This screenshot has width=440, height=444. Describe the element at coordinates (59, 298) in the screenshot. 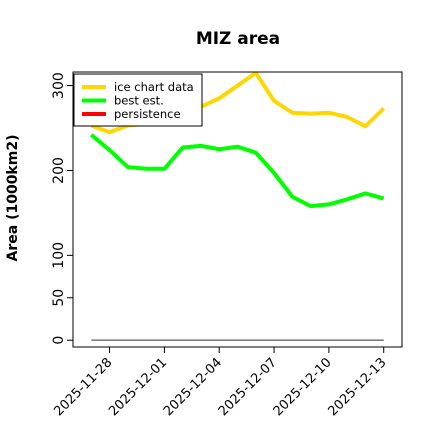

I see `y-tick-label: 50` at that location.